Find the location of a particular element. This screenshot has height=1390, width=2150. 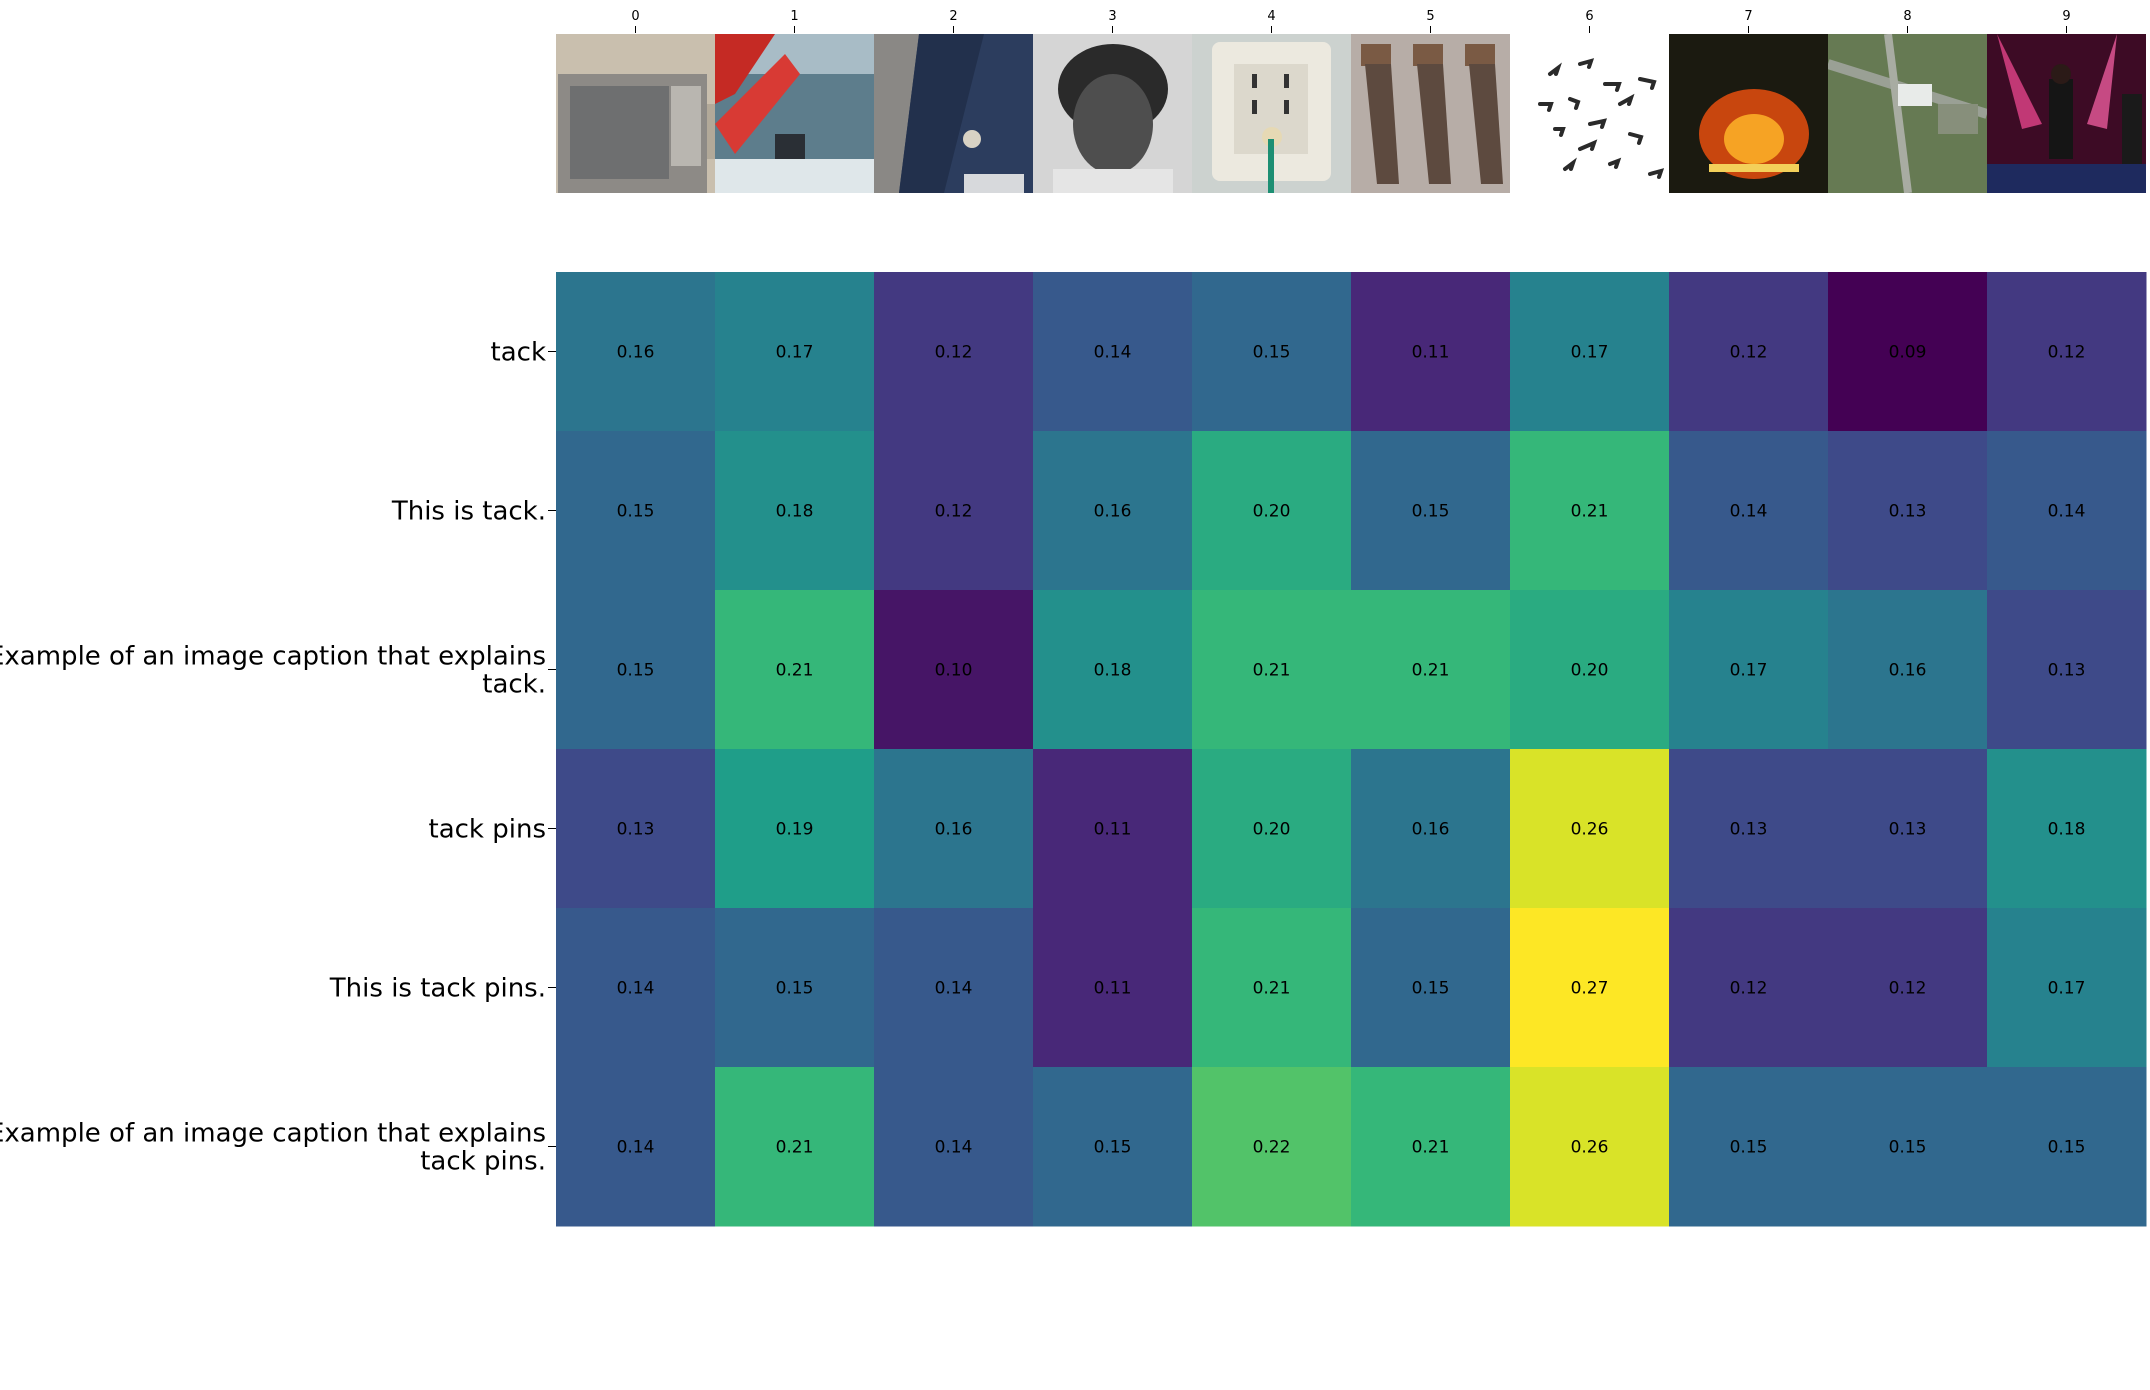

microwave-image-icon is located at coordinates (635, 113).